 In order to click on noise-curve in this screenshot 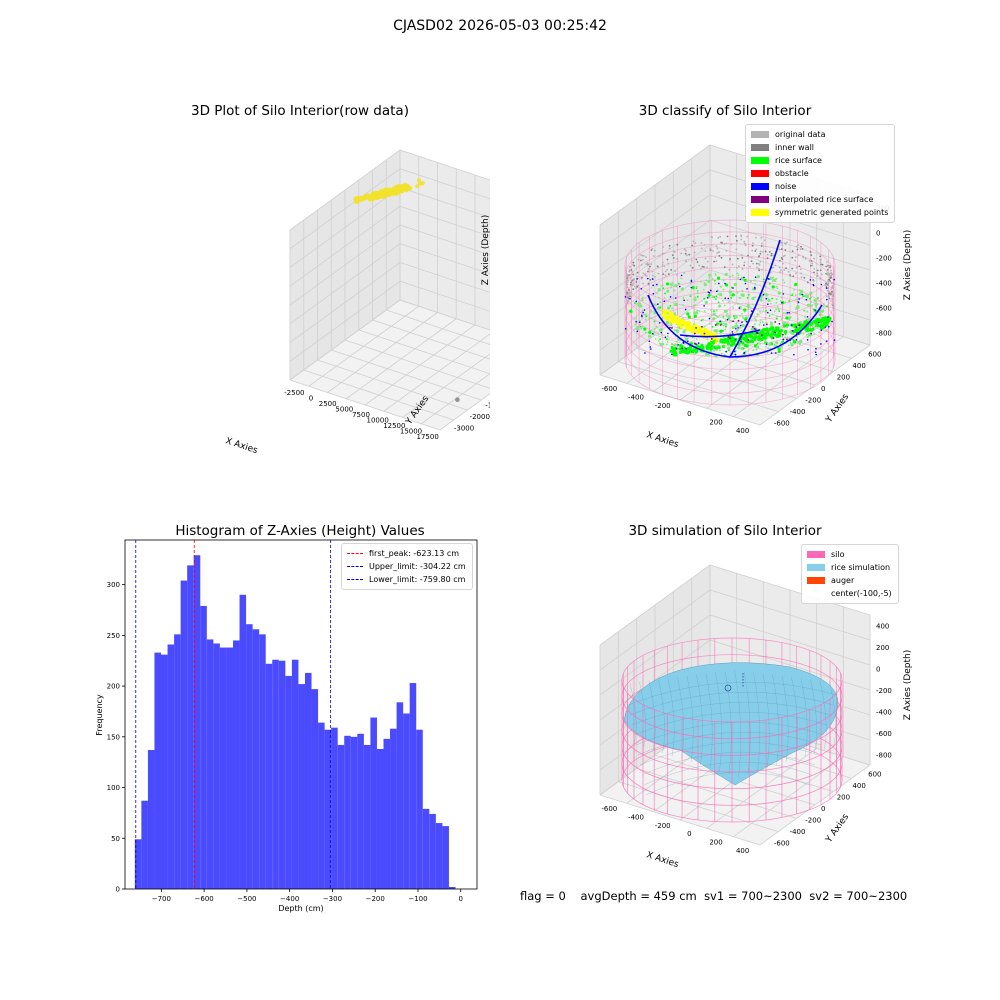, I will do `click(720, 333)`.